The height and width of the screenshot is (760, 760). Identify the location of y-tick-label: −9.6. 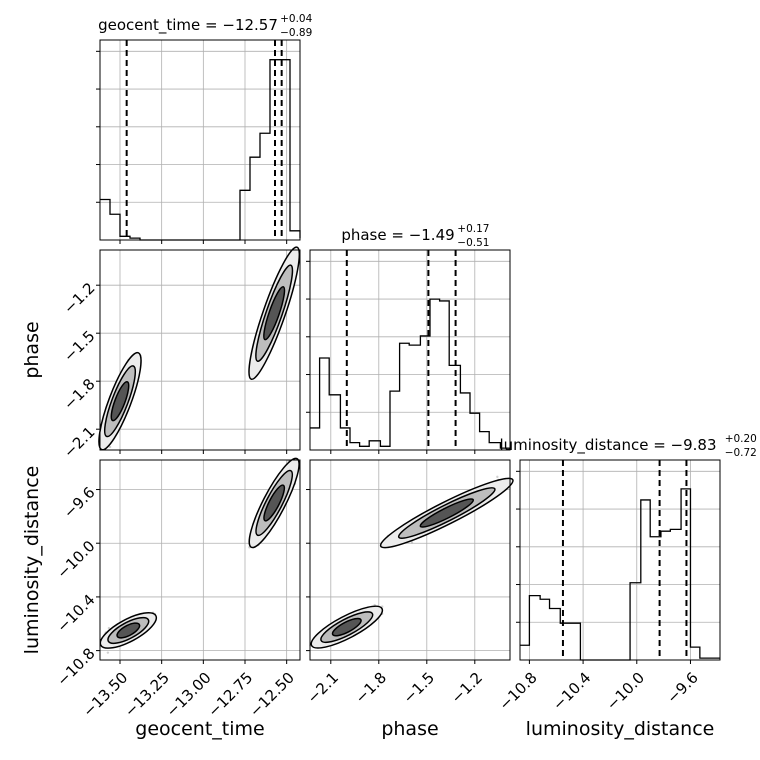
(79, 502).